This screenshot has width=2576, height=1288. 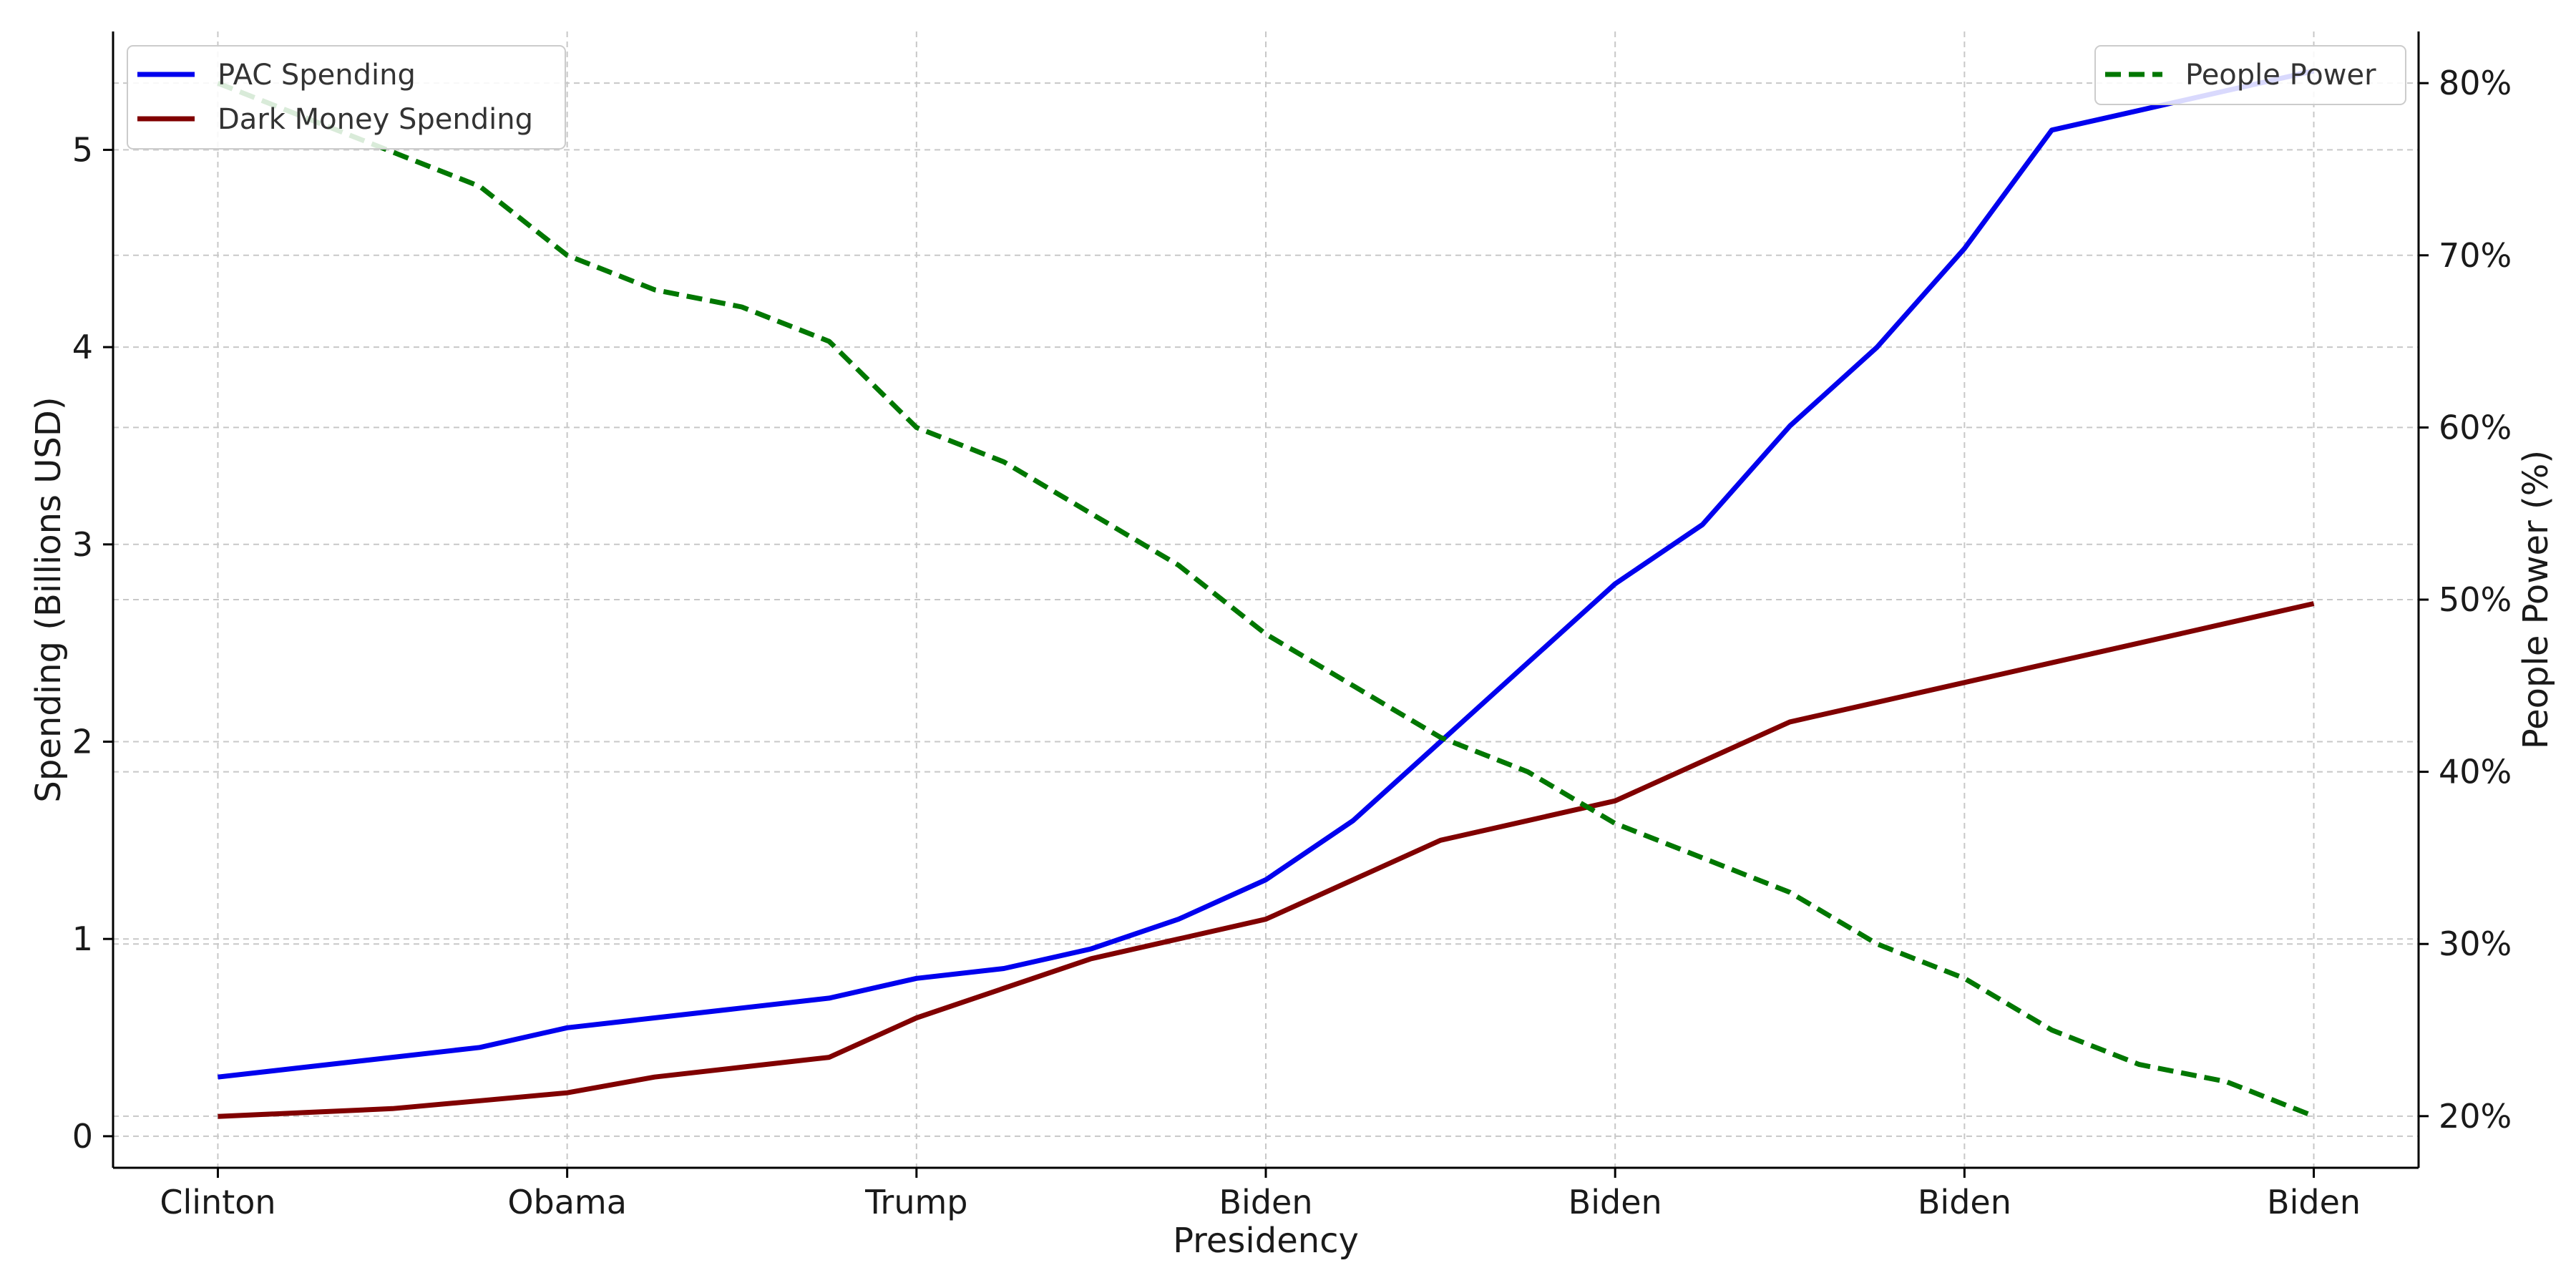 What do you see at coordinates (2475, 255) in the screenshot?
I see `y2-tick-label: 70%` at bounding box center [2475, 255].